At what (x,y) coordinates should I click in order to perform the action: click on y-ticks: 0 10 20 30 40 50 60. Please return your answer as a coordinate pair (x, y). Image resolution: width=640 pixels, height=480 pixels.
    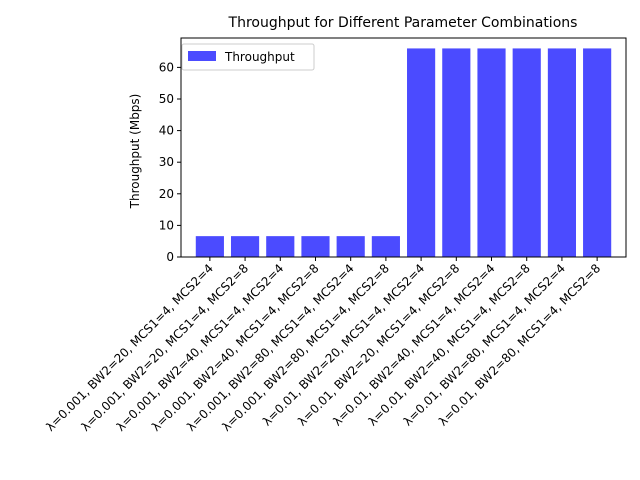
    Looking at the image, I should click on (170, 162).